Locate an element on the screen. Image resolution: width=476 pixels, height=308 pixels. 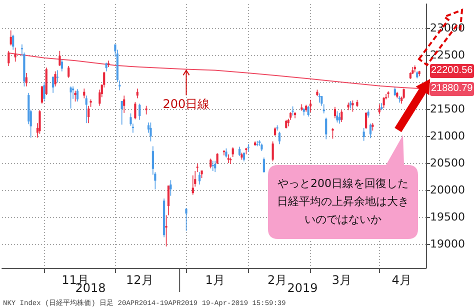
y-tick-label: 20000 is located at coordinates (447, 189).